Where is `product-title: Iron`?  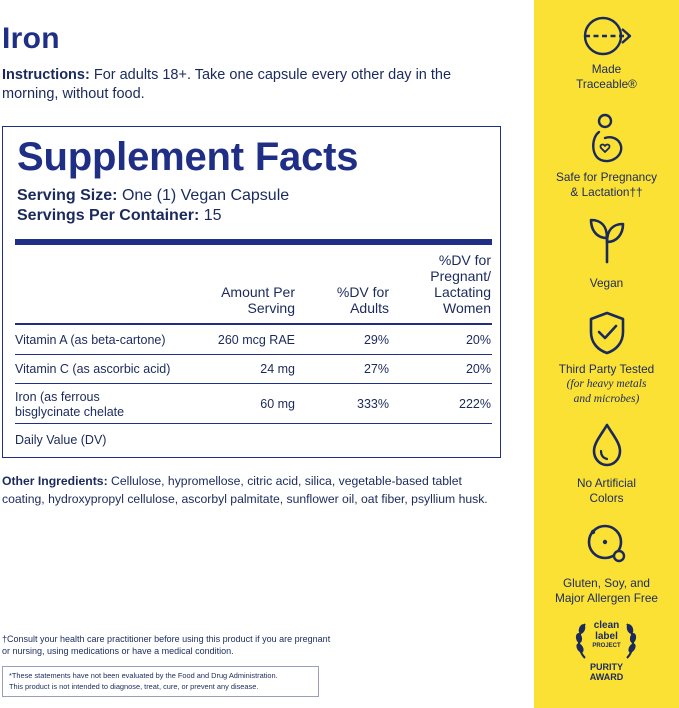 product-title: Iron is located at coordinates (31, 38).